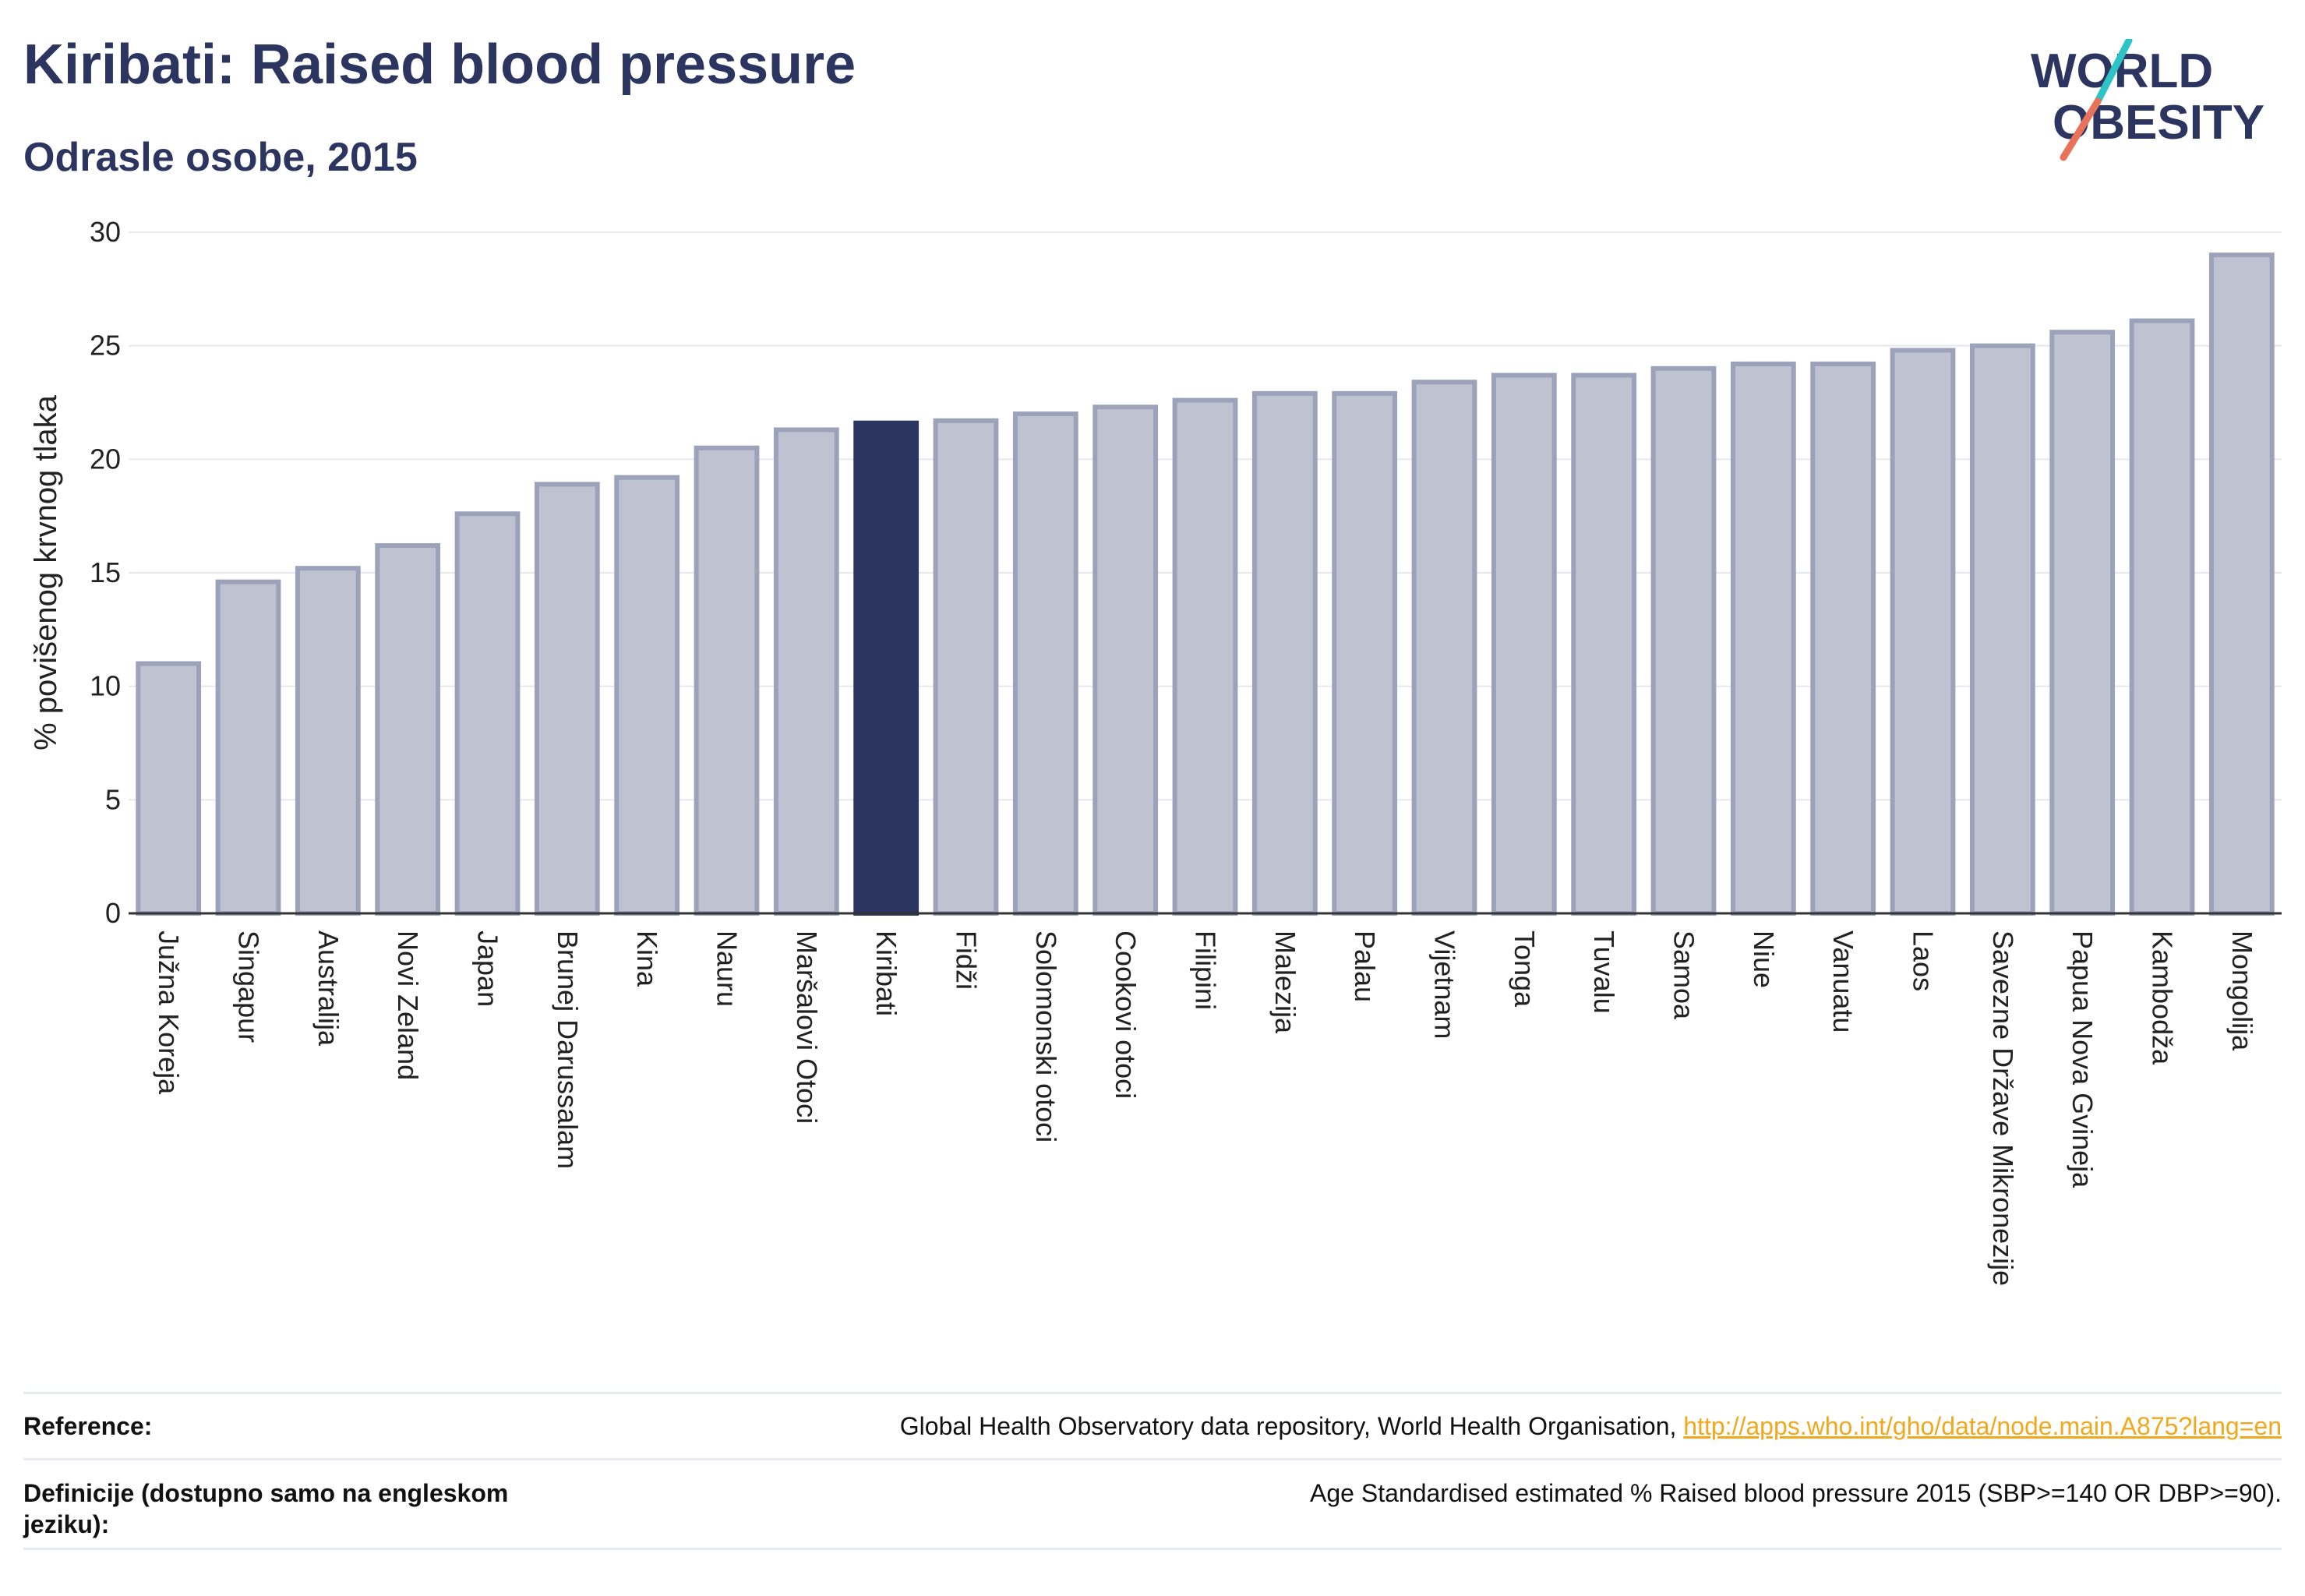 This screenshot has width=2305, height=1596. Describe the element at coordinates (2147, 100) in the screenshot. I see `world-obesity-logo: WORLD OBESITY` at that location.